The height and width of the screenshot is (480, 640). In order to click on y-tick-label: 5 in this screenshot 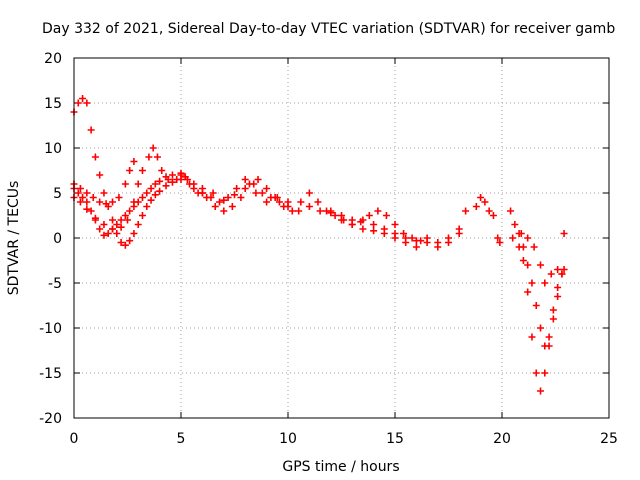, I will do `click(57, 194)`.